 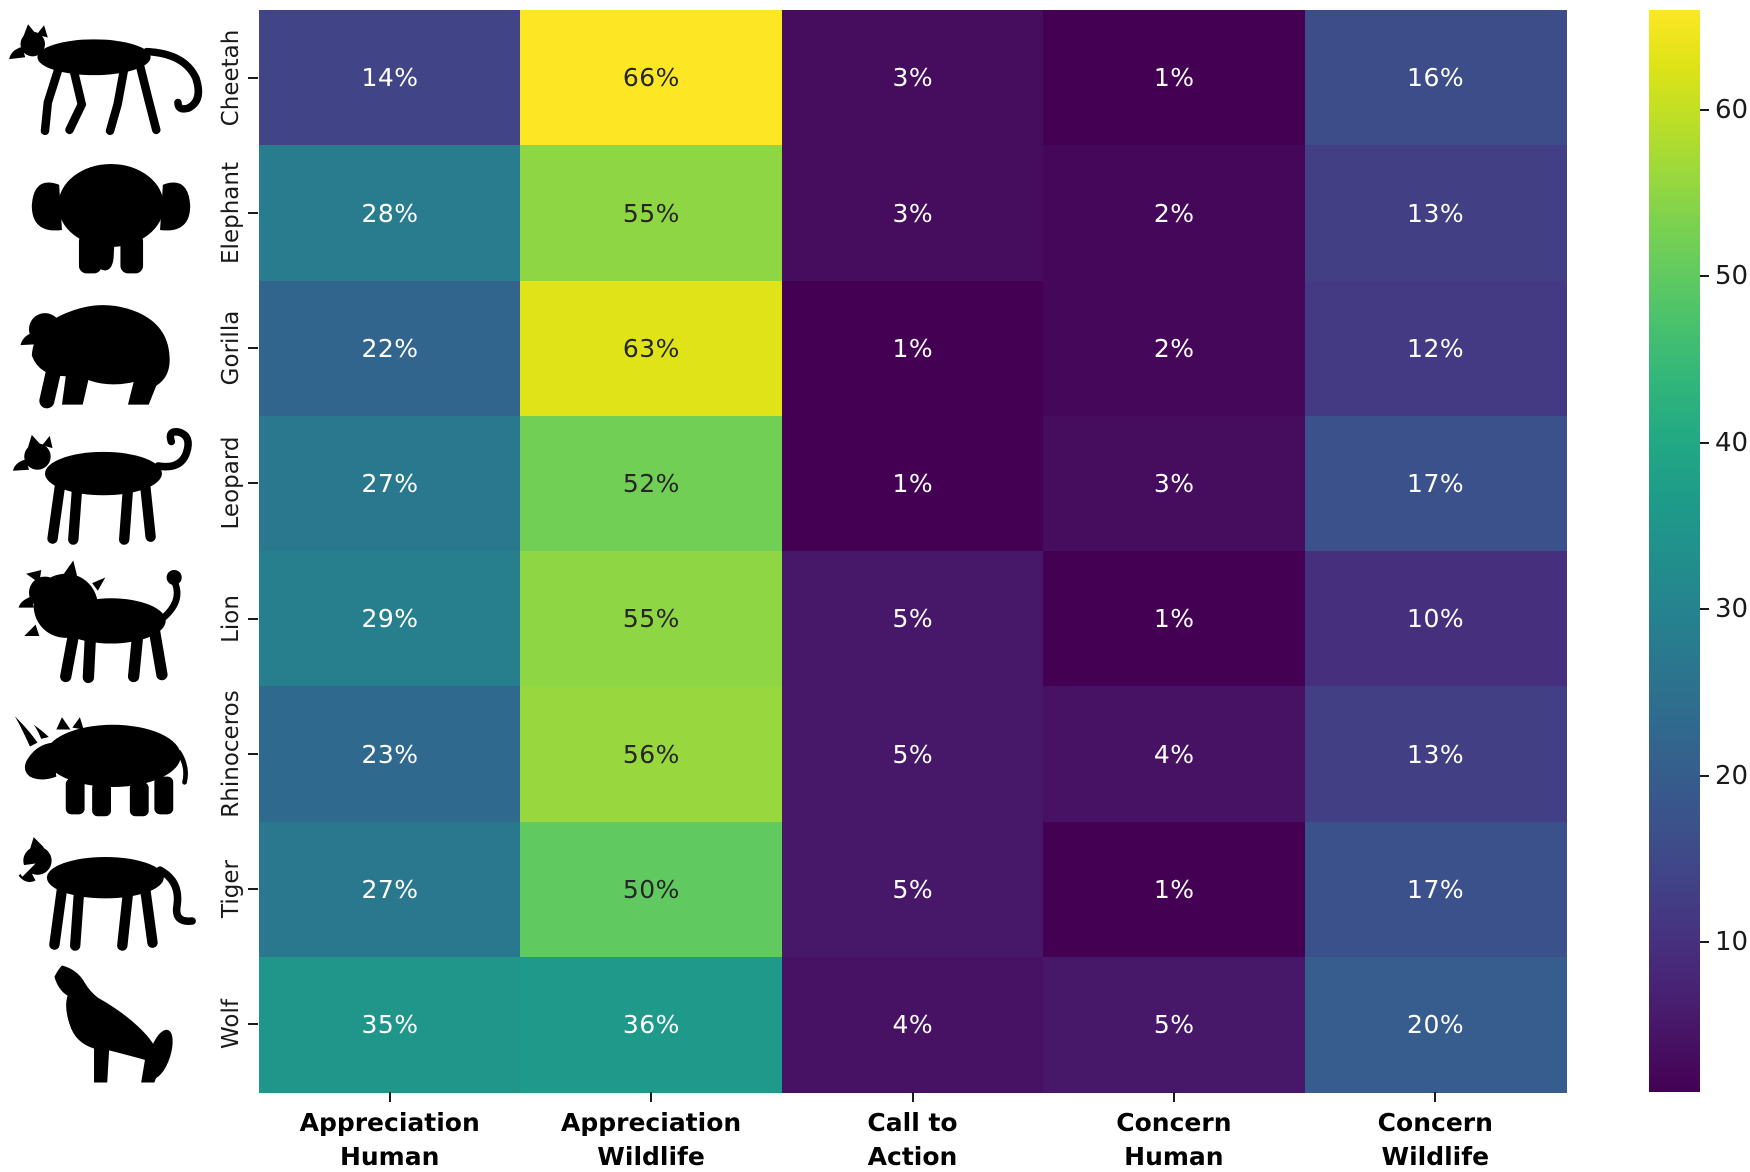 What do you see at coordinates (111, 483) in the screenshot?
I see `leopard-icon` at bounding box center [111, 483].